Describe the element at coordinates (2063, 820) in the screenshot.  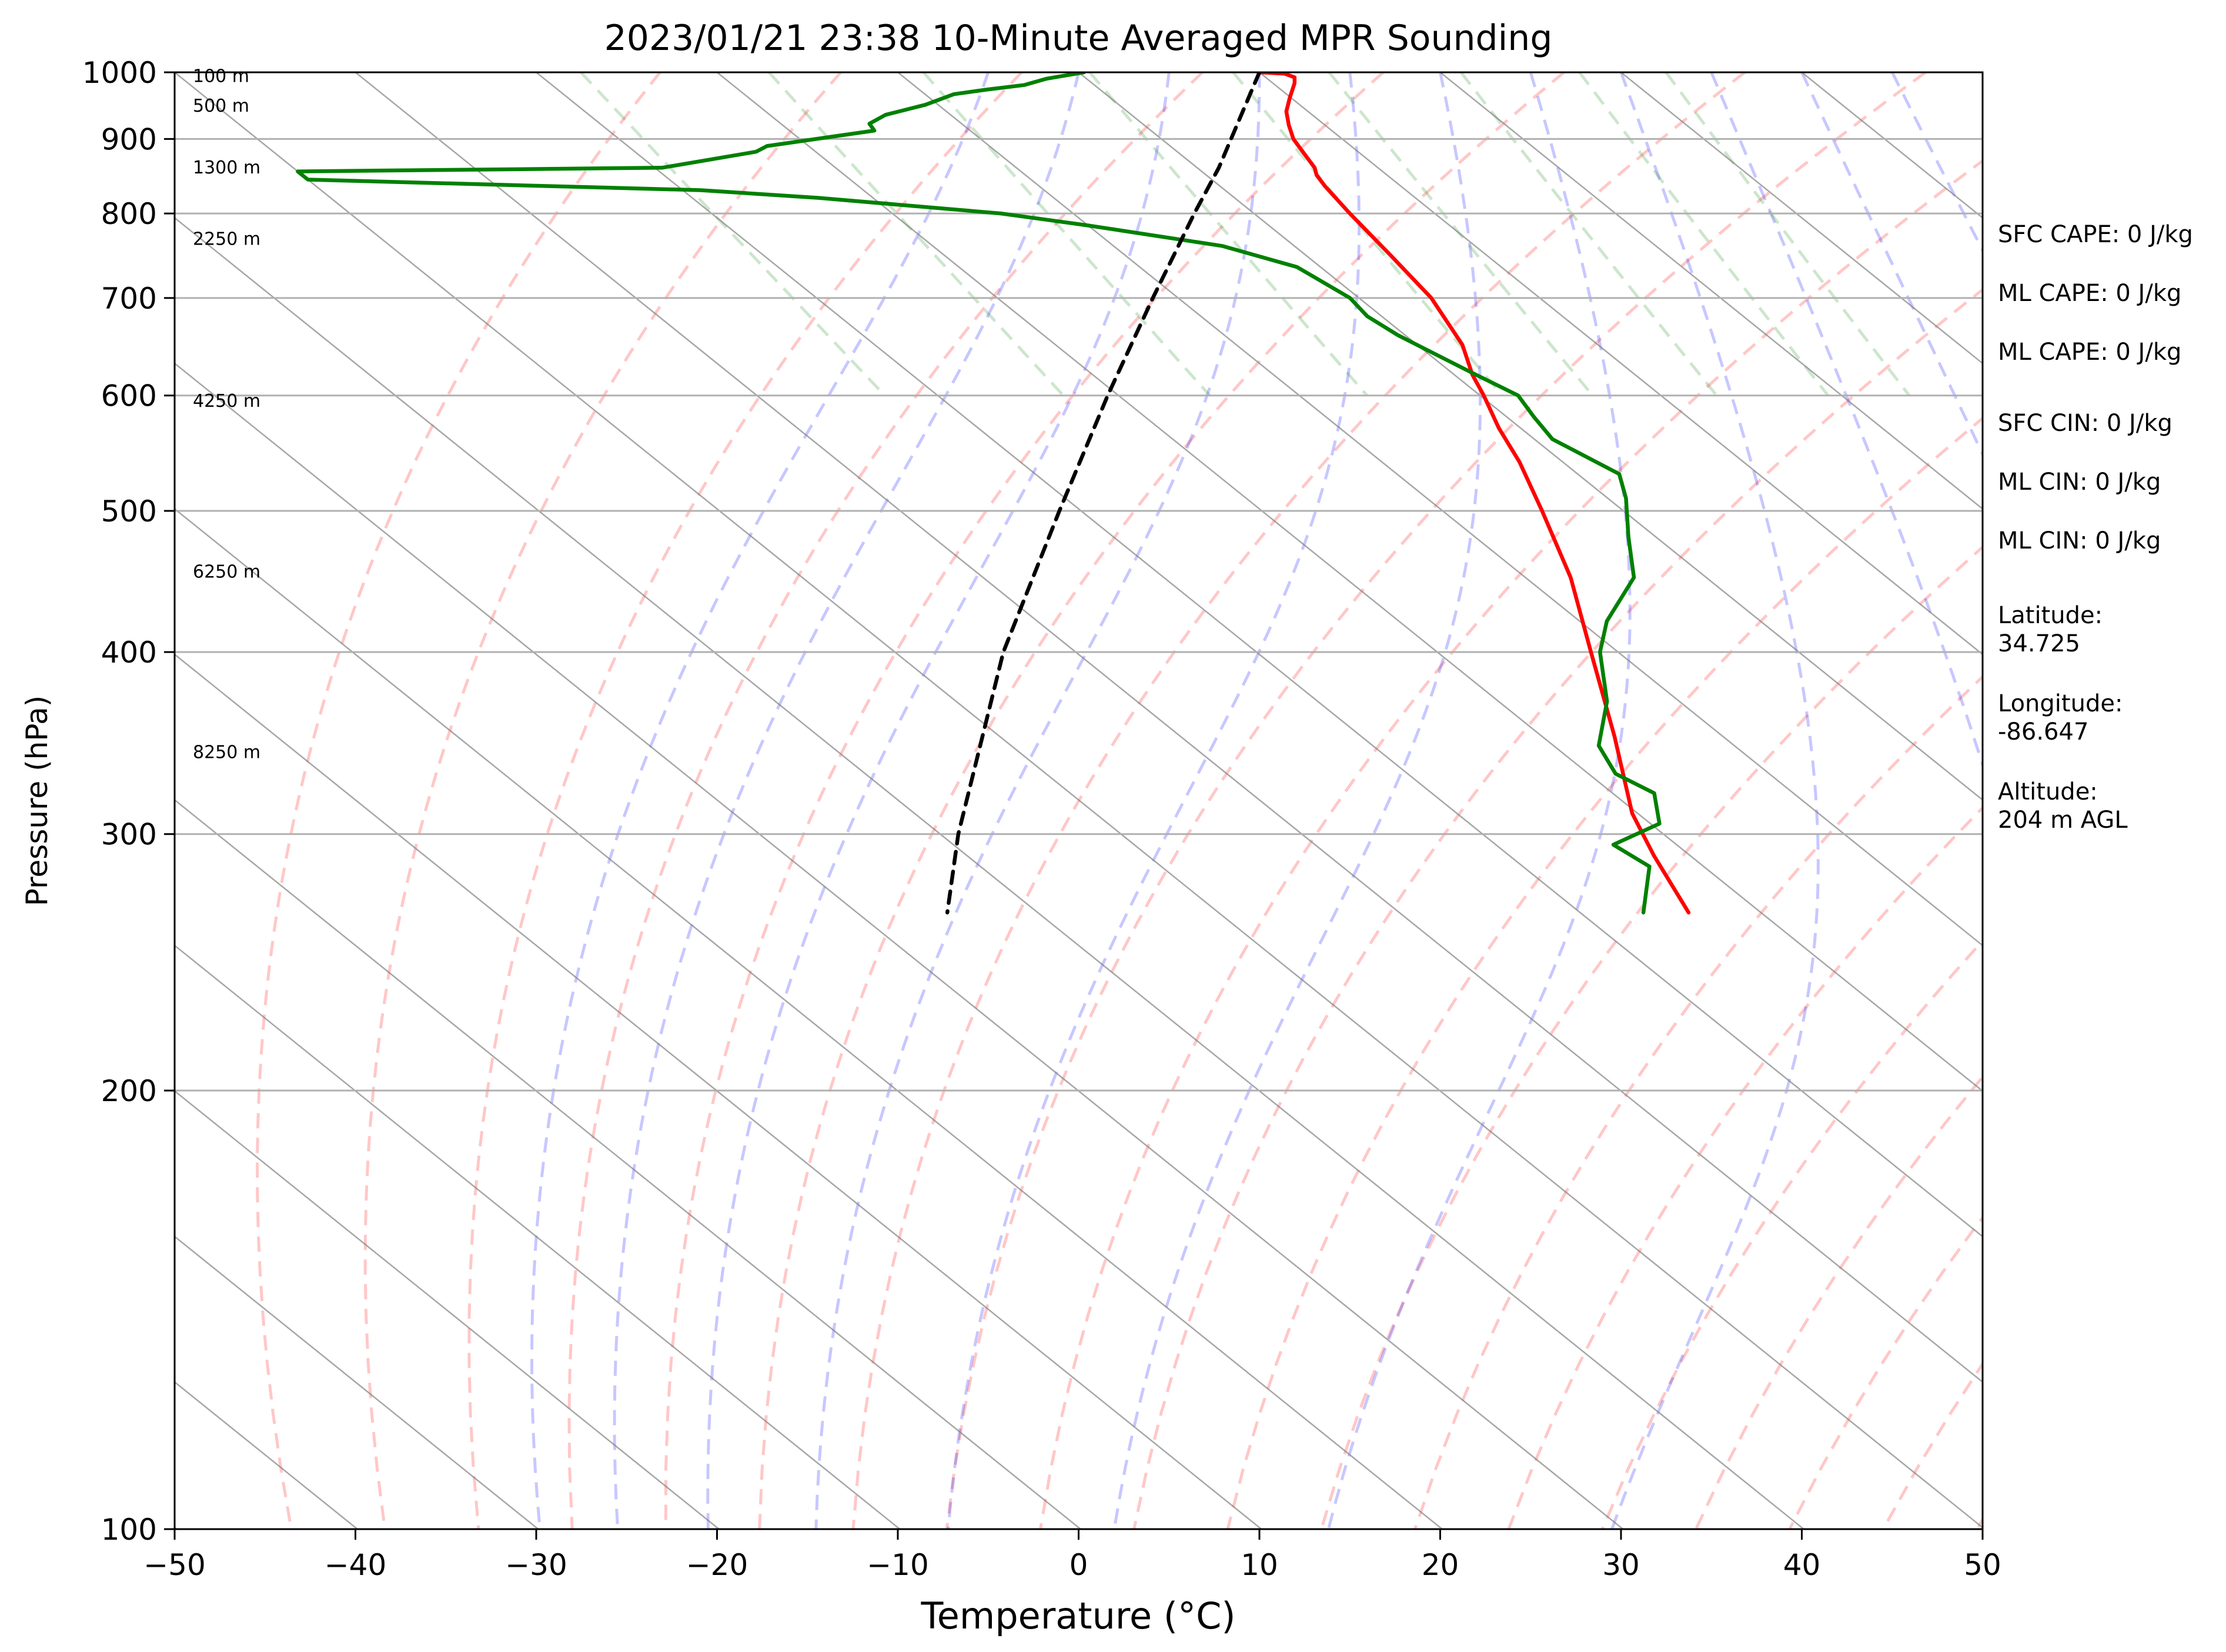
I see `annotation-line: 204 m AGL` at that location.